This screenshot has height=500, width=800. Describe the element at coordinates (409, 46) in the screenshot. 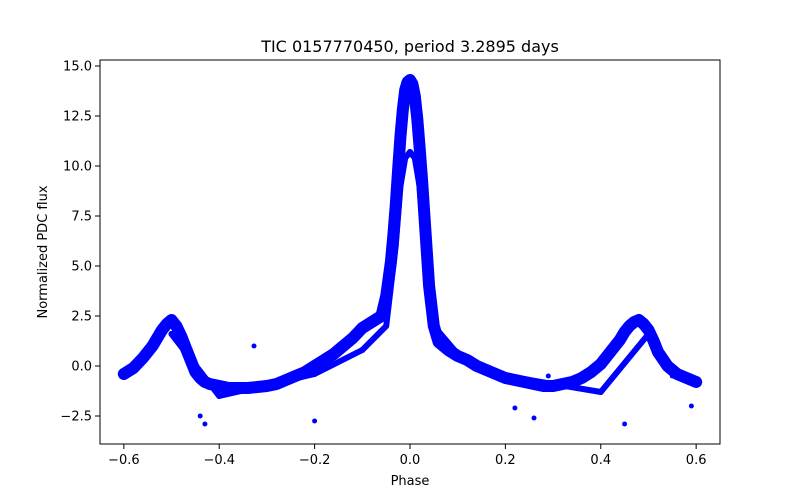

I see `chart-title: TIC 0157770450, period 3.2895 days` at that location.